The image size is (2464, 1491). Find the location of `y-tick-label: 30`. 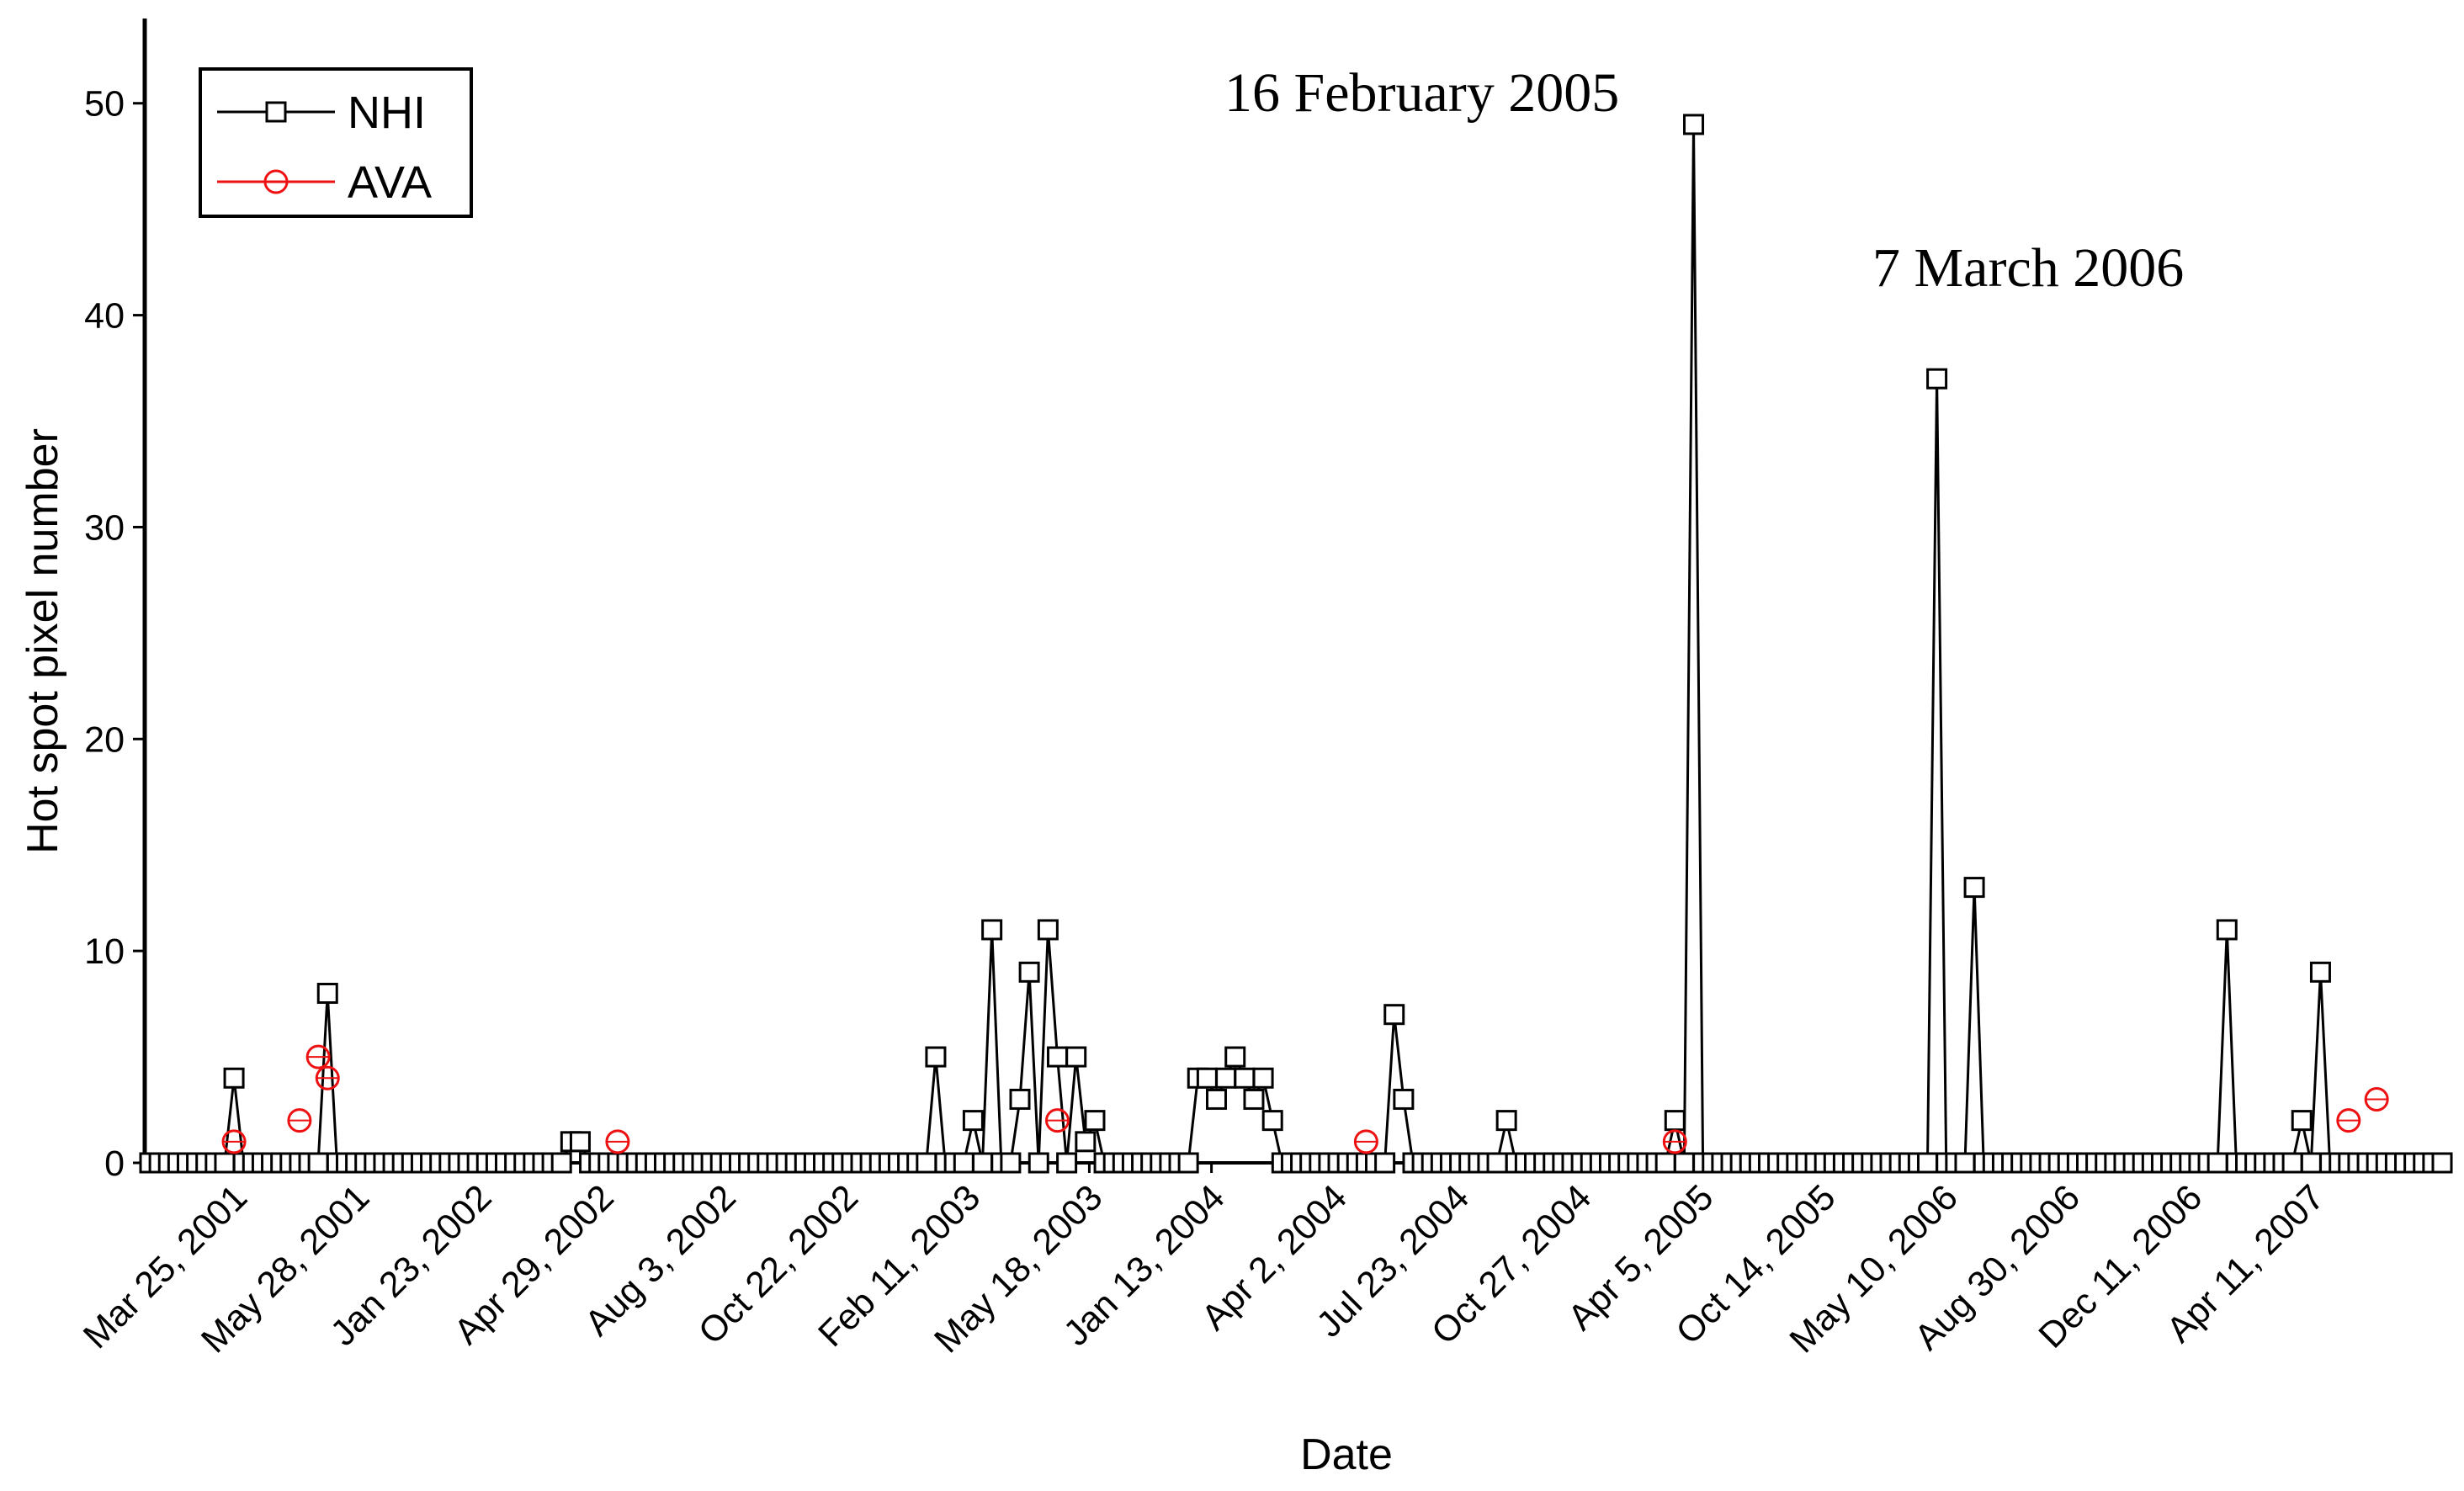

y-tick-label: 30 is located at coordinates (104, 527).